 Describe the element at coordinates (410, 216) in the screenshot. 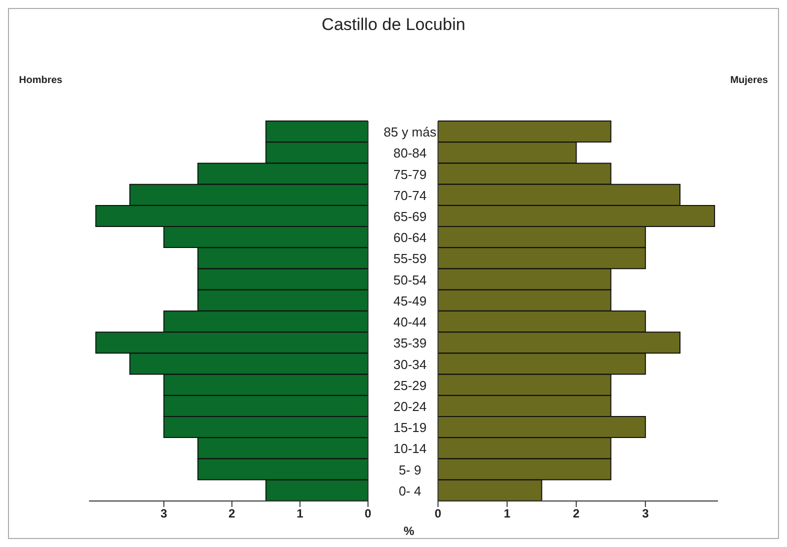

I see `y-tick-label: 65-69` at that location.